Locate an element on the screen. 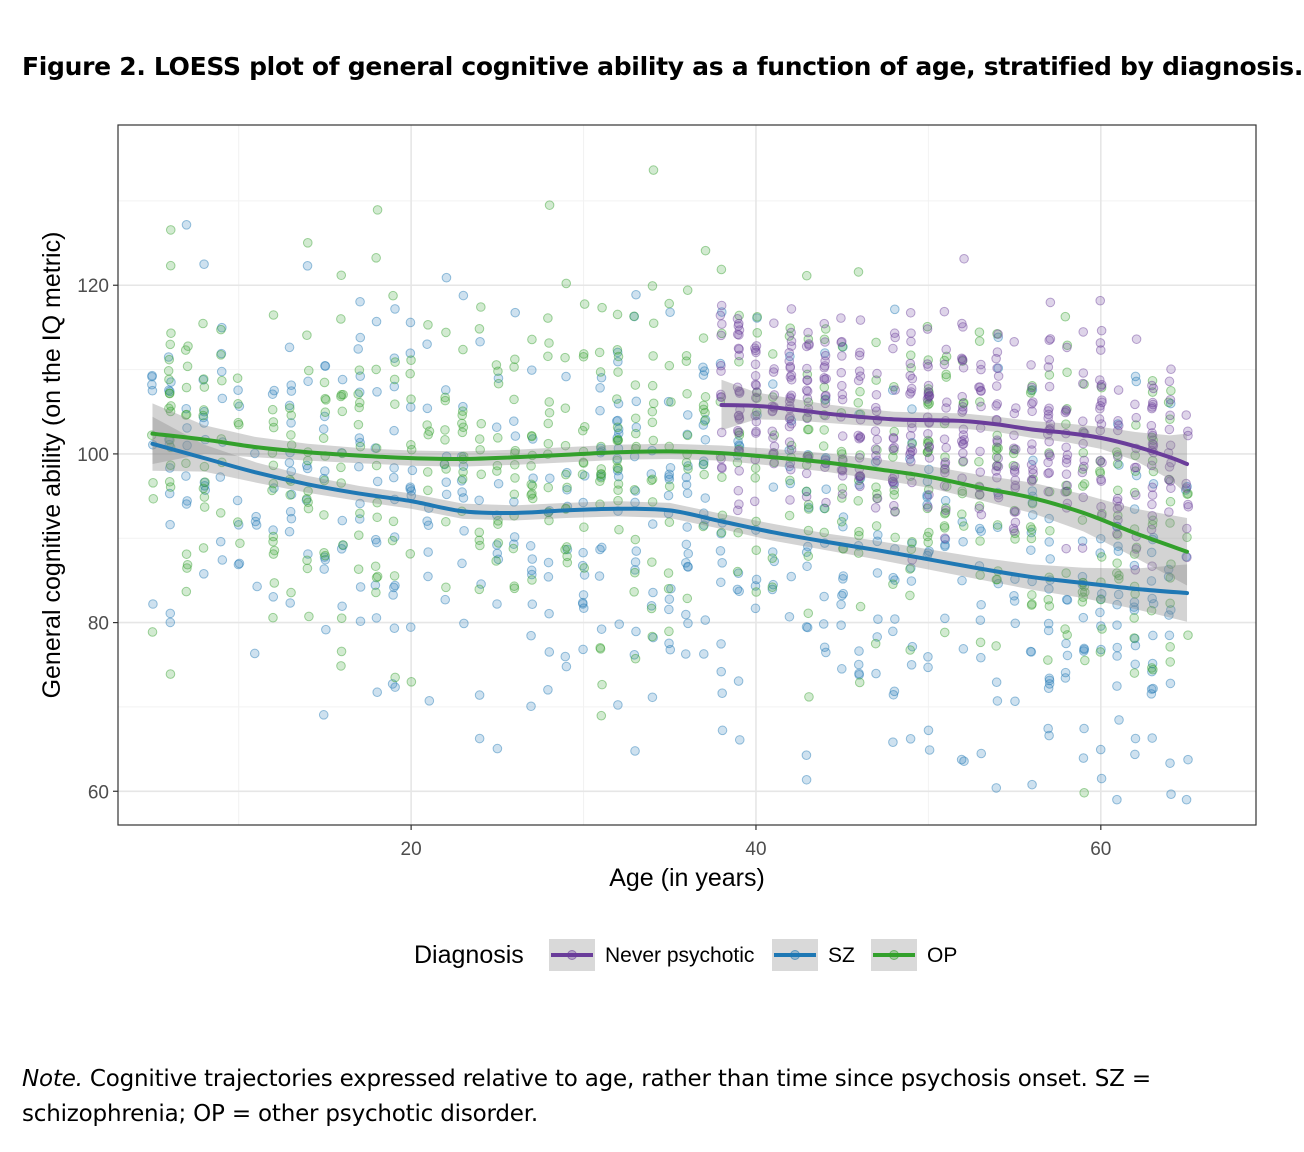 This screenshot has width=1304, height=1152. legend-key-point is located at coordinates (894, 955).